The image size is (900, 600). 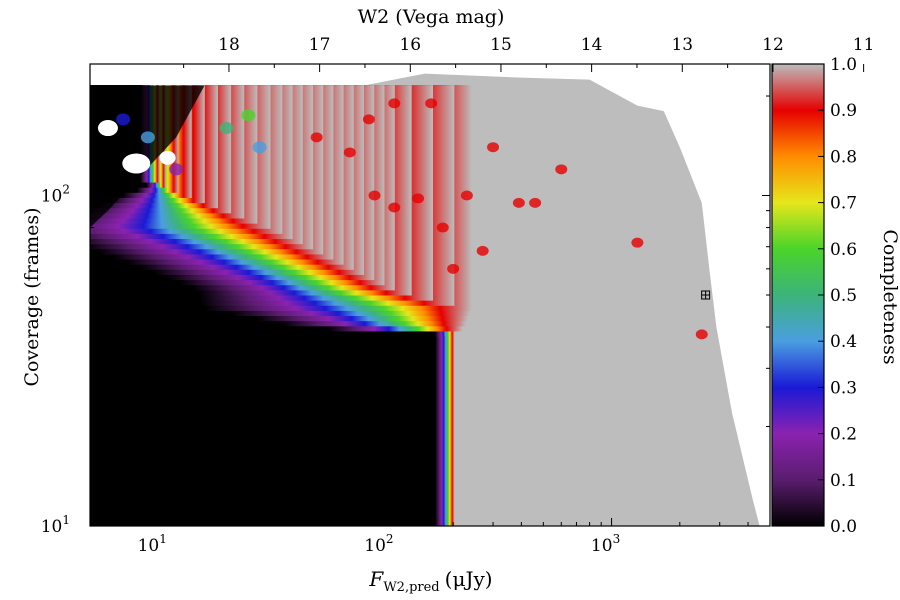 I want to click on top-tick-label: 13, so click(x=682, y=45).